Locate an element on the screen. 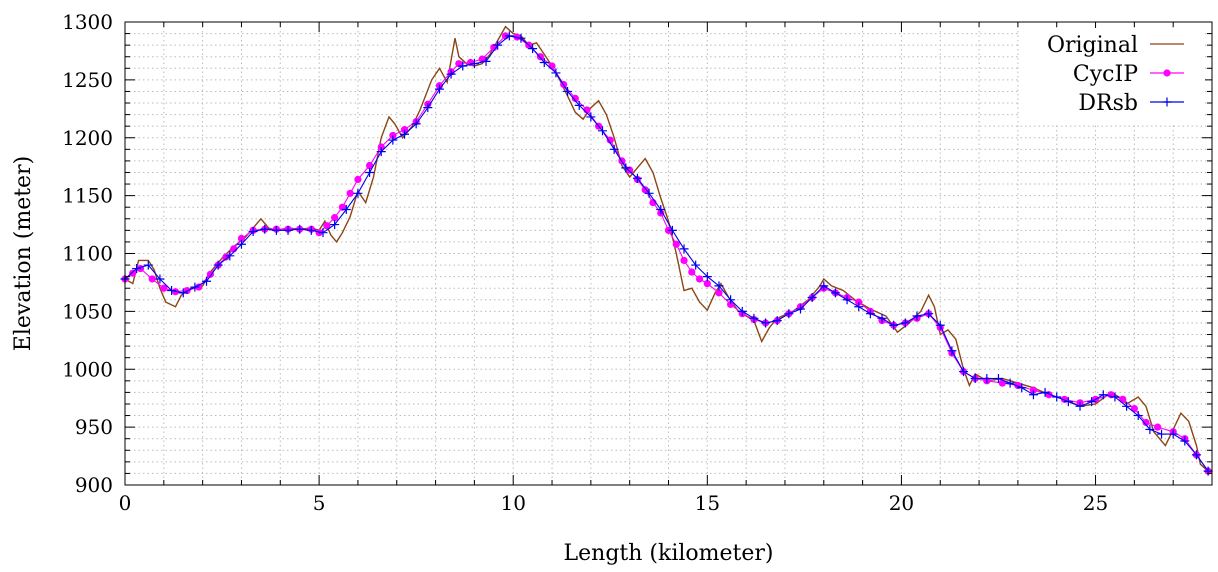  y-tick-label: 1150 is located at coordinates (87, 196).